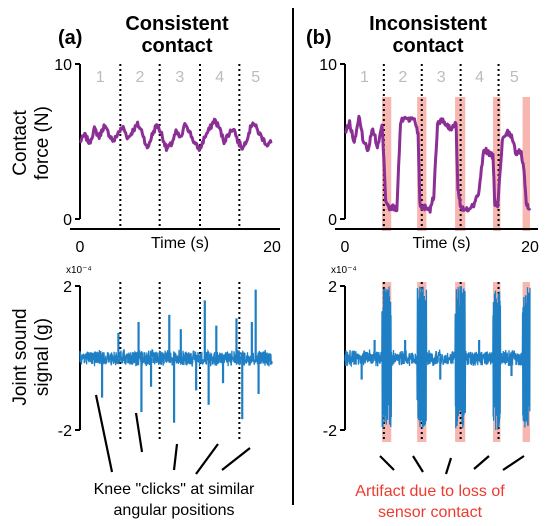 This screenshot has height=526, width=550. What do you see at coordinates (177, 24) in the screenshot?
I see `panel-a-title-line1: Consistent` at bounding box center [177, 24].